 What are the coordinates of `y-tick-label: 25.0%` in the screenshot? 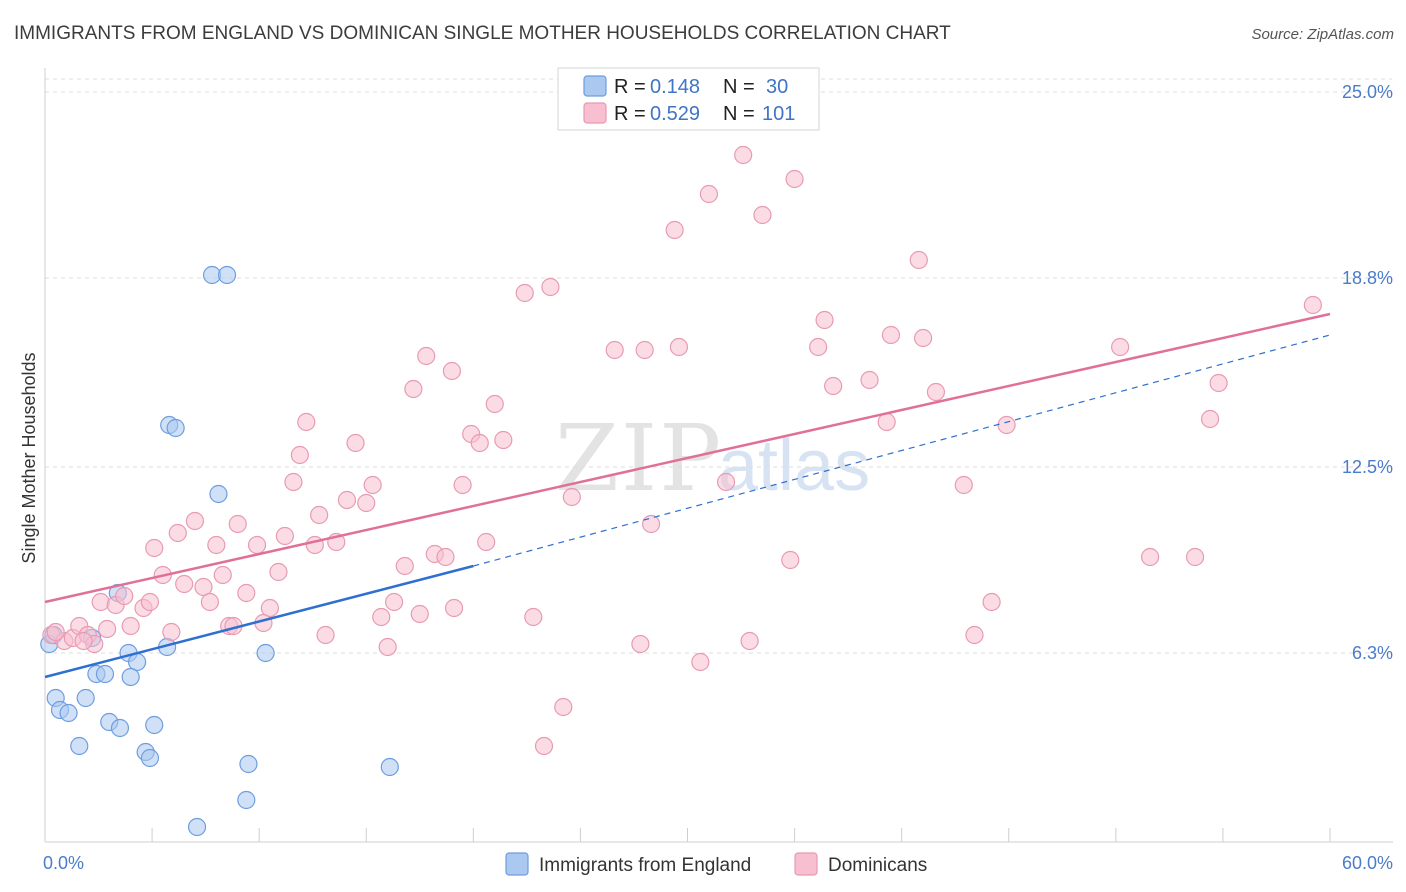 It's located at (1367, 92).